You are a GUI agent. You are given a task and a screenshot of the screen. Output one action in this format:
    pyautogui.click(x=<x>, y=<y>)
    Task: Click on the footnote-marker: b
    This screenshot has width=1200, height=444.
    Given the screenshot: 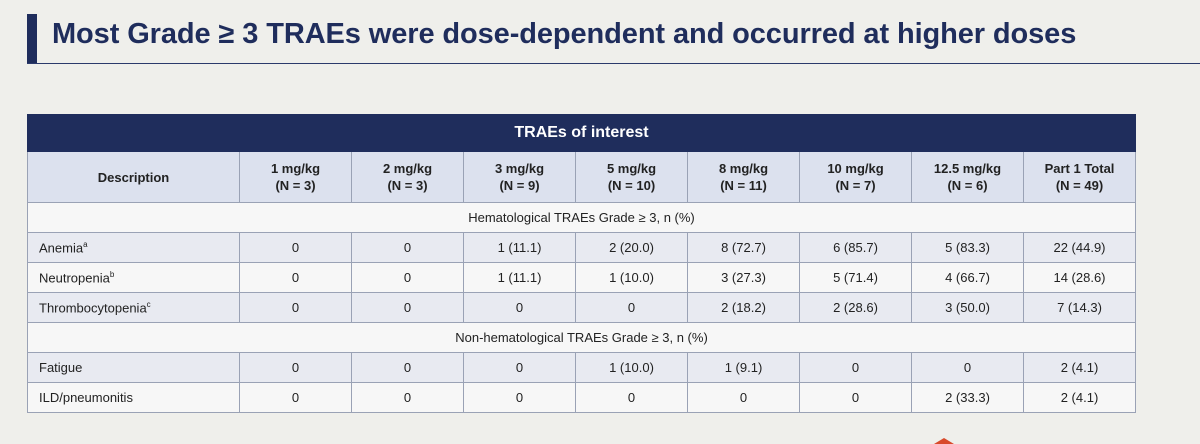 What is the action you would take?
    pyautogui.click(x=112, y=274)
    